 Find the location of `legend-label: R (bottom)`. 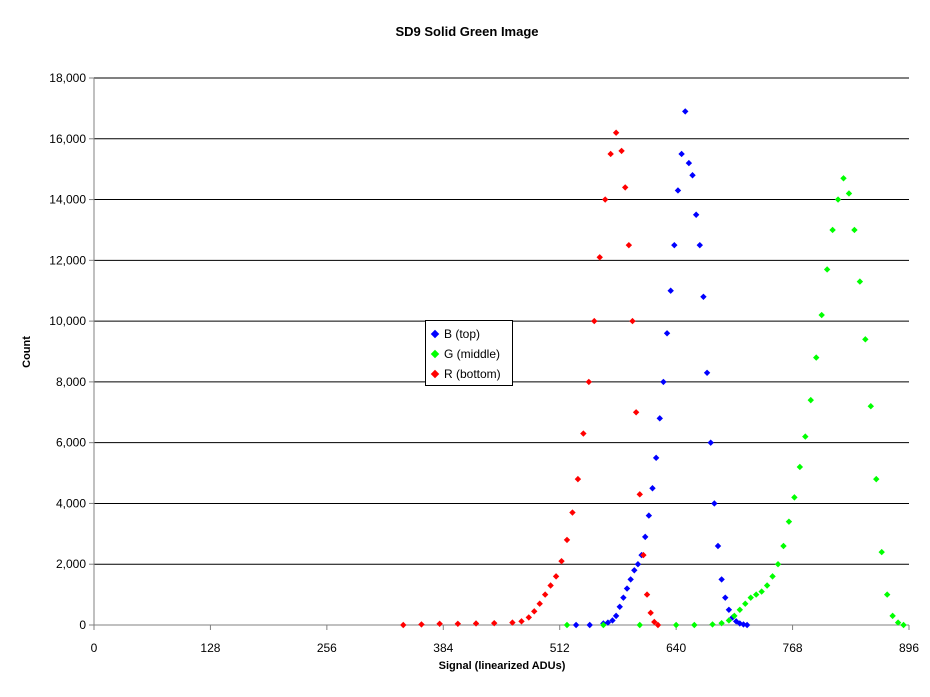

legend-label: R (bottom) is located at coordinates (472, 374).